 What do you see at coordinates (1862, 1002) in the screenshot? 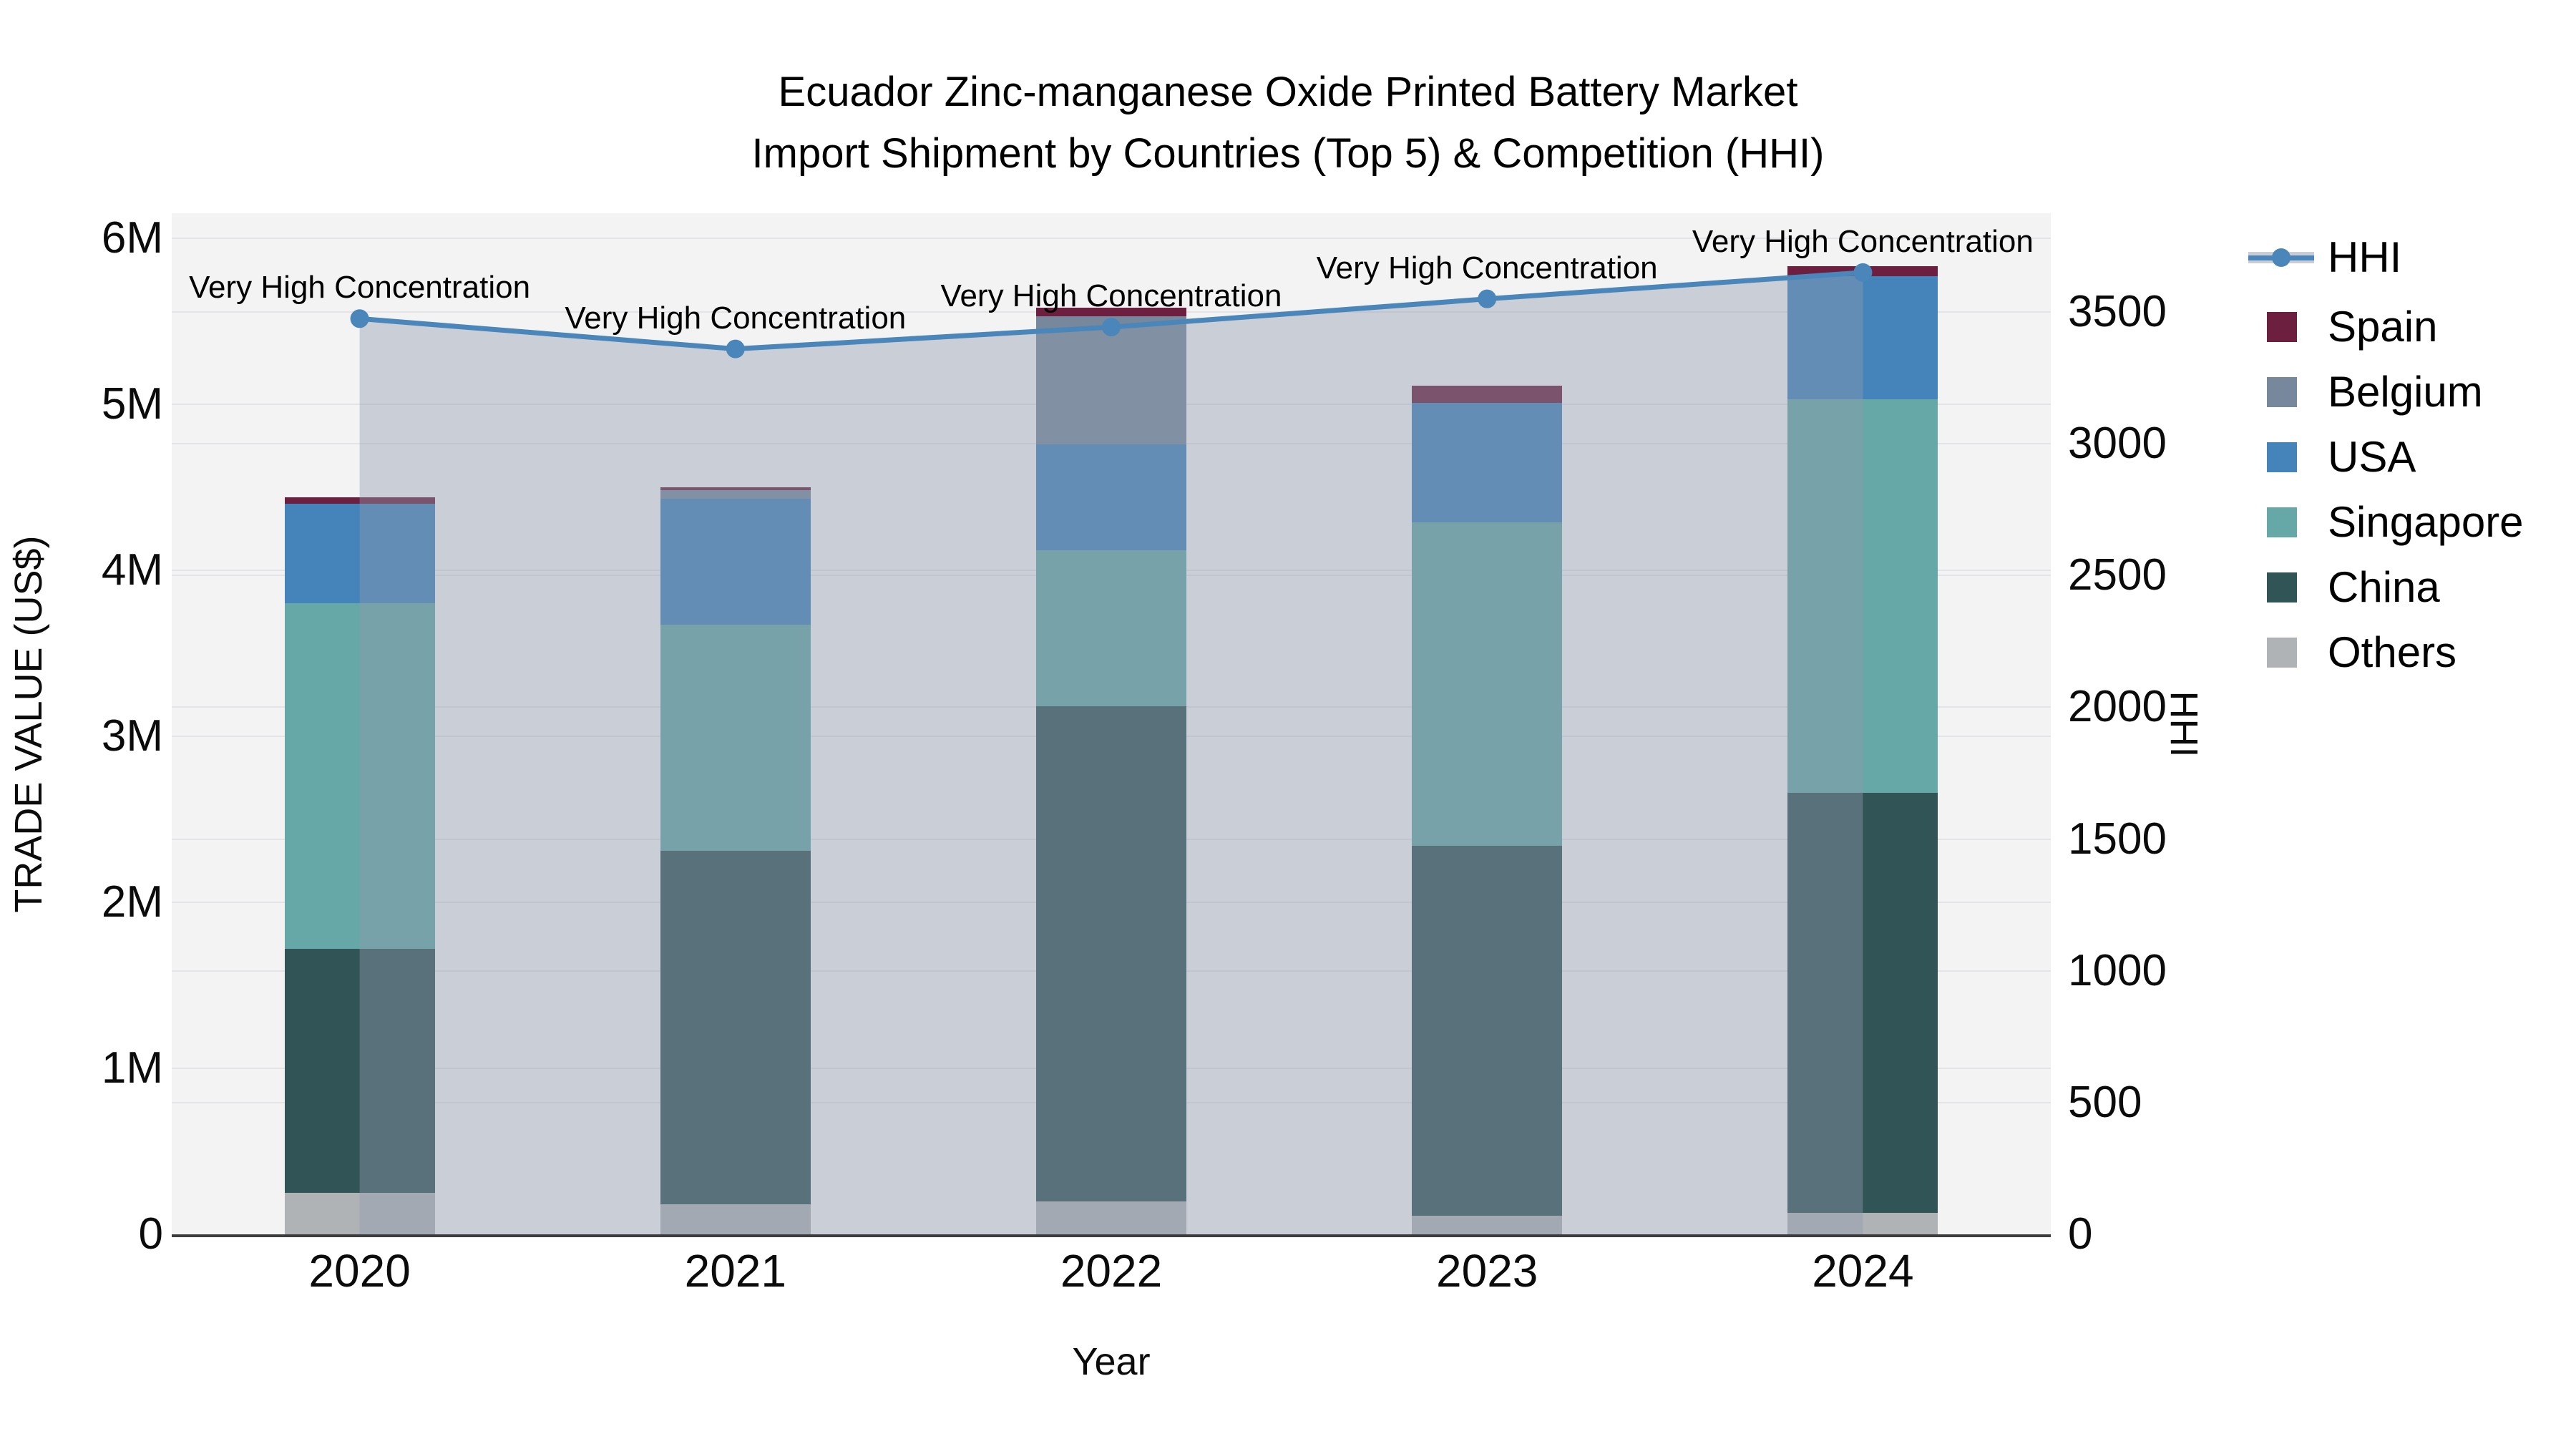
I see `bar-2024-china` at bounding box center [1862, 1002].